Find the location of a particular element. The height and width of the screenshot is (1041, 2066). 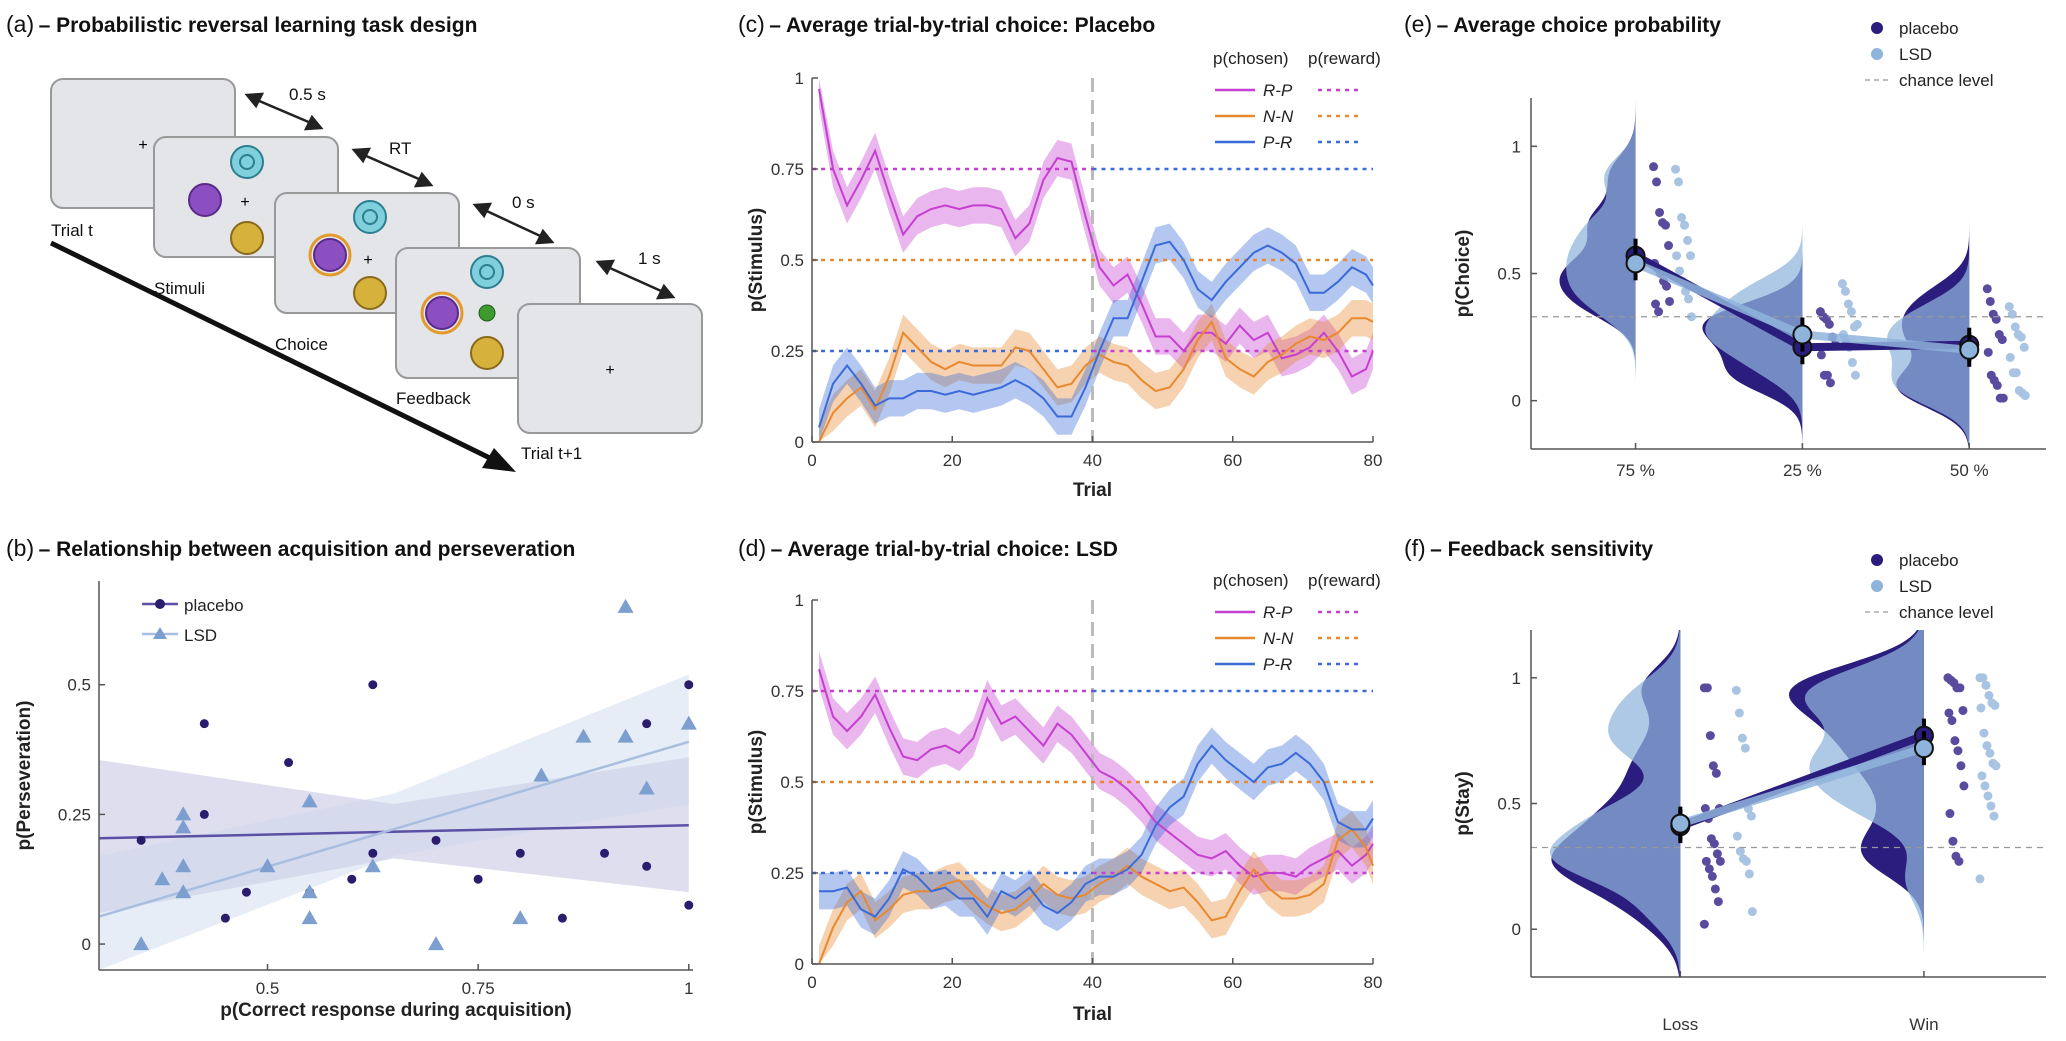

timing-label: 0 s is located at coordinates (523, 202).